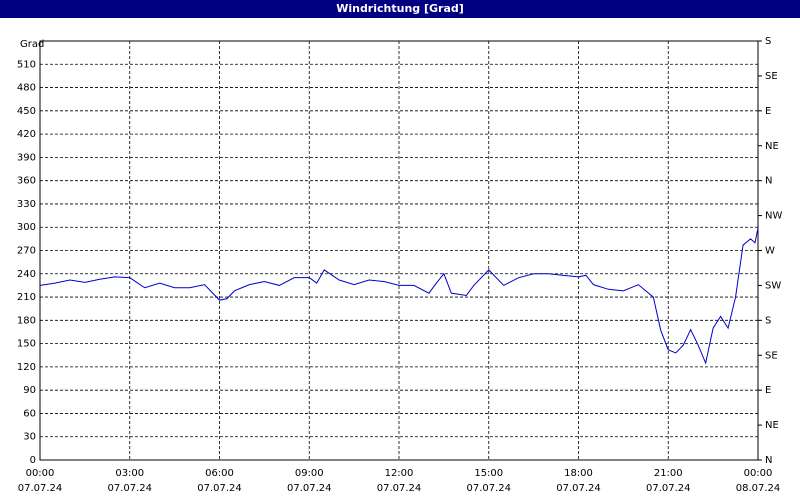 This screenshot has width=800, height=500. Describe the element at coordinates (399, 473) in the screenshot. I see `x-tick-label: 12:00` at that location.